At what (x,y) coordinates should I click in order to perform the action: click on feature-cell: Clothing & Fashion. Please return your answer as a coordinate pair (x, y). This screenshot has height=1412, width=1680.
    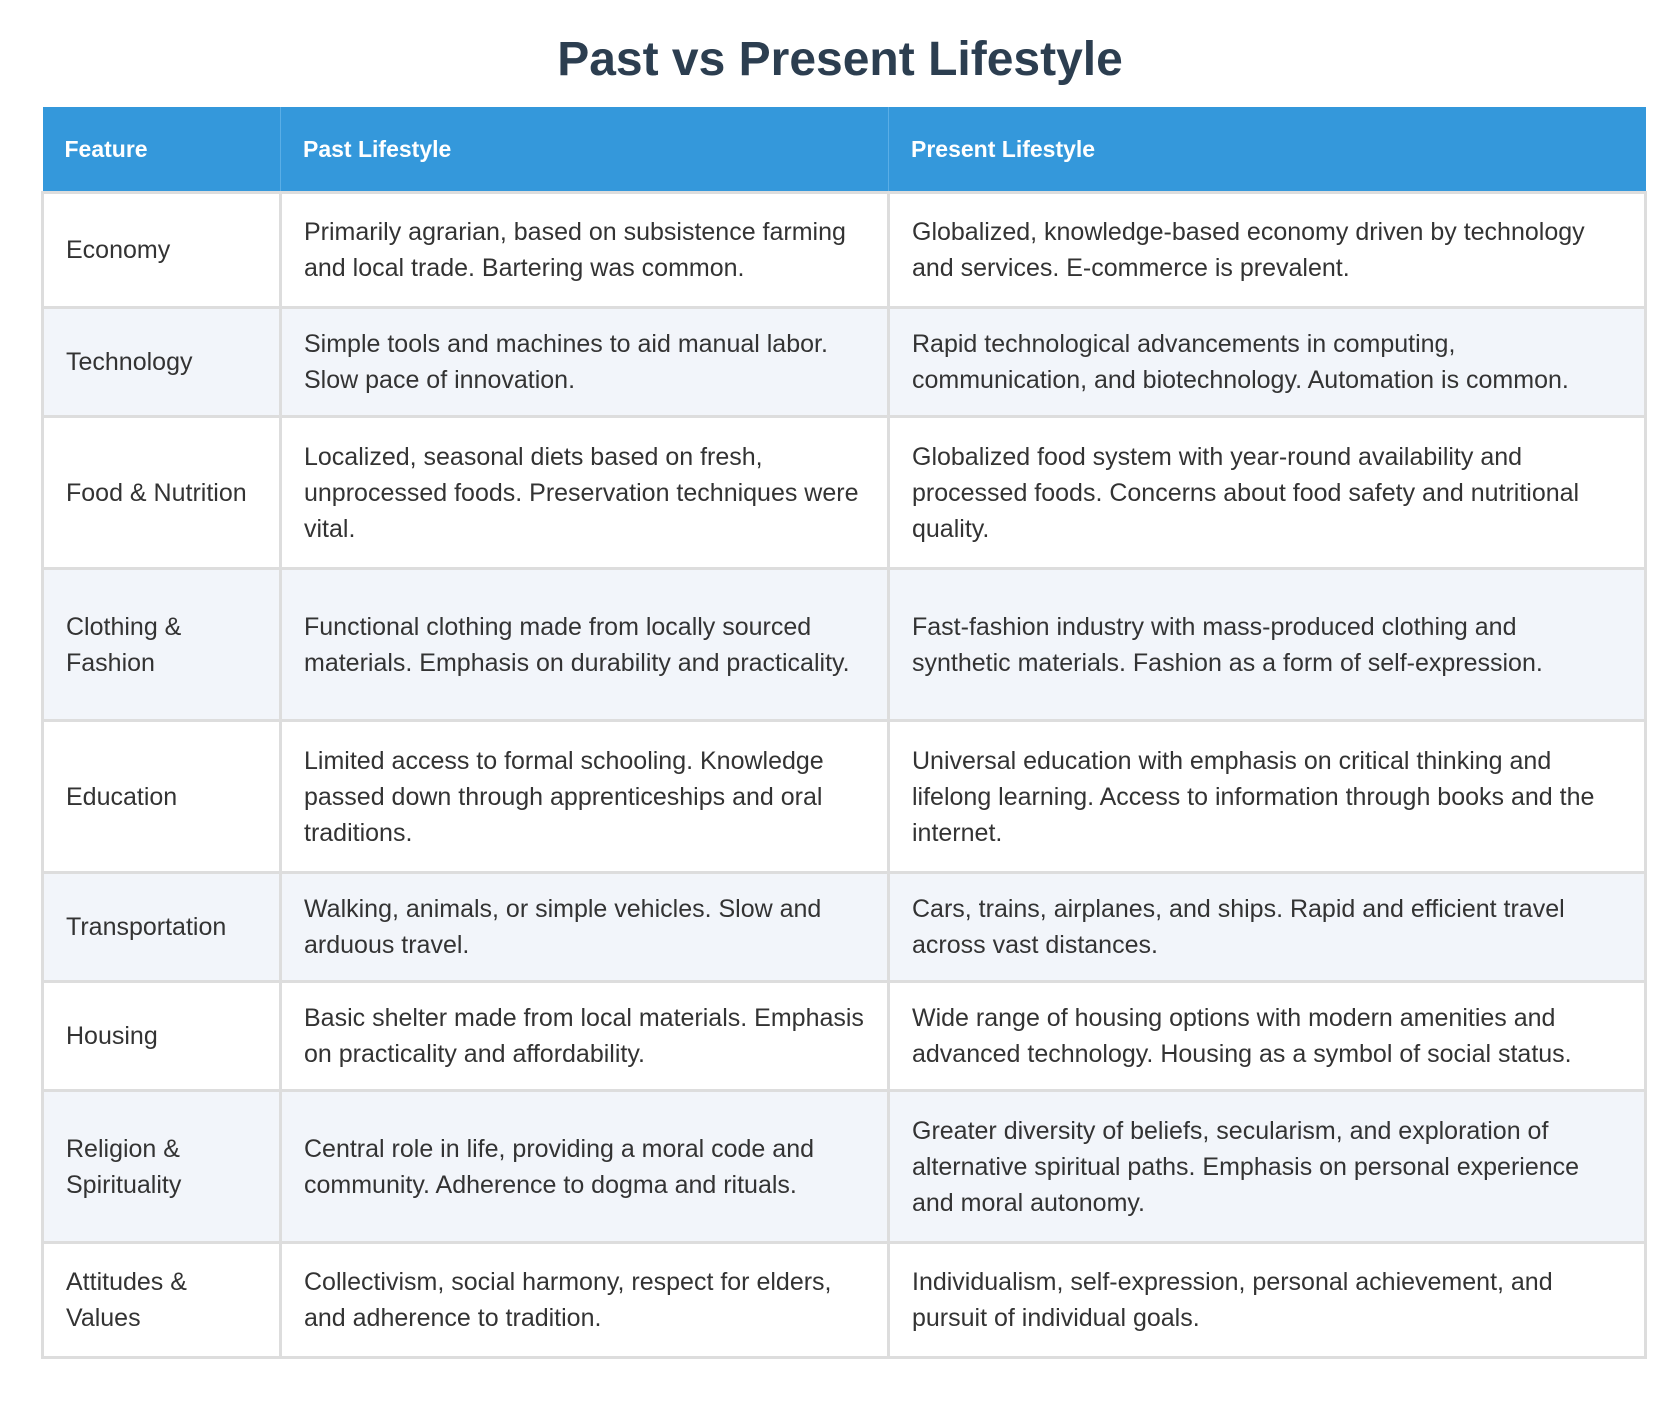
    Looking at the image, I should click on (161, 644).